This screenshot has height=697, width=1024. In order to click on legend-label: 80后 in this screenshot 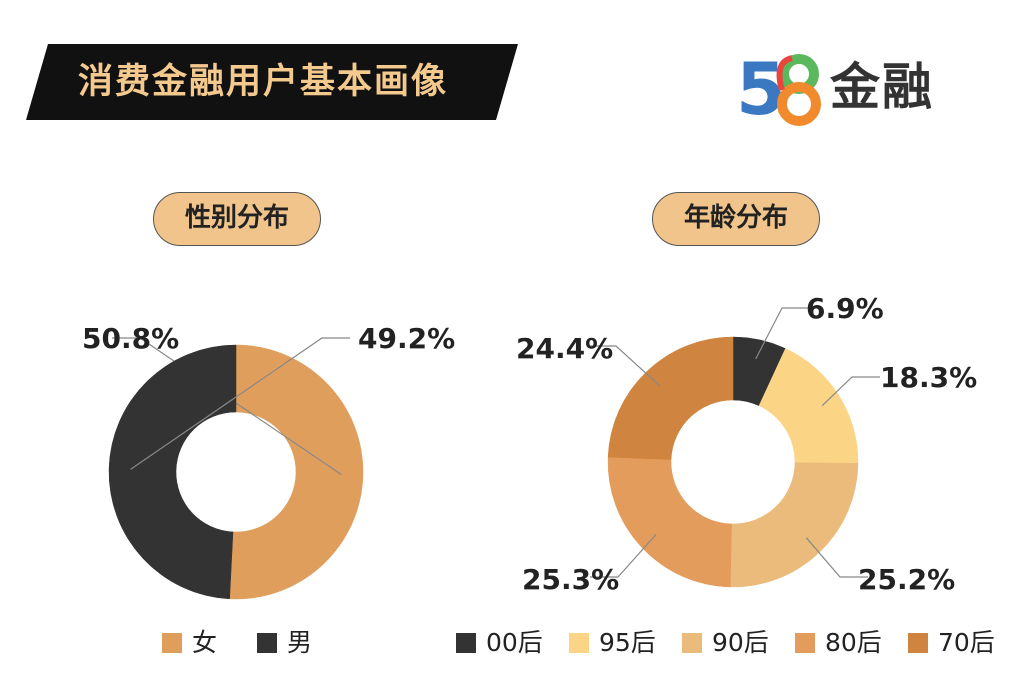, I will do `click(853, 642)`.